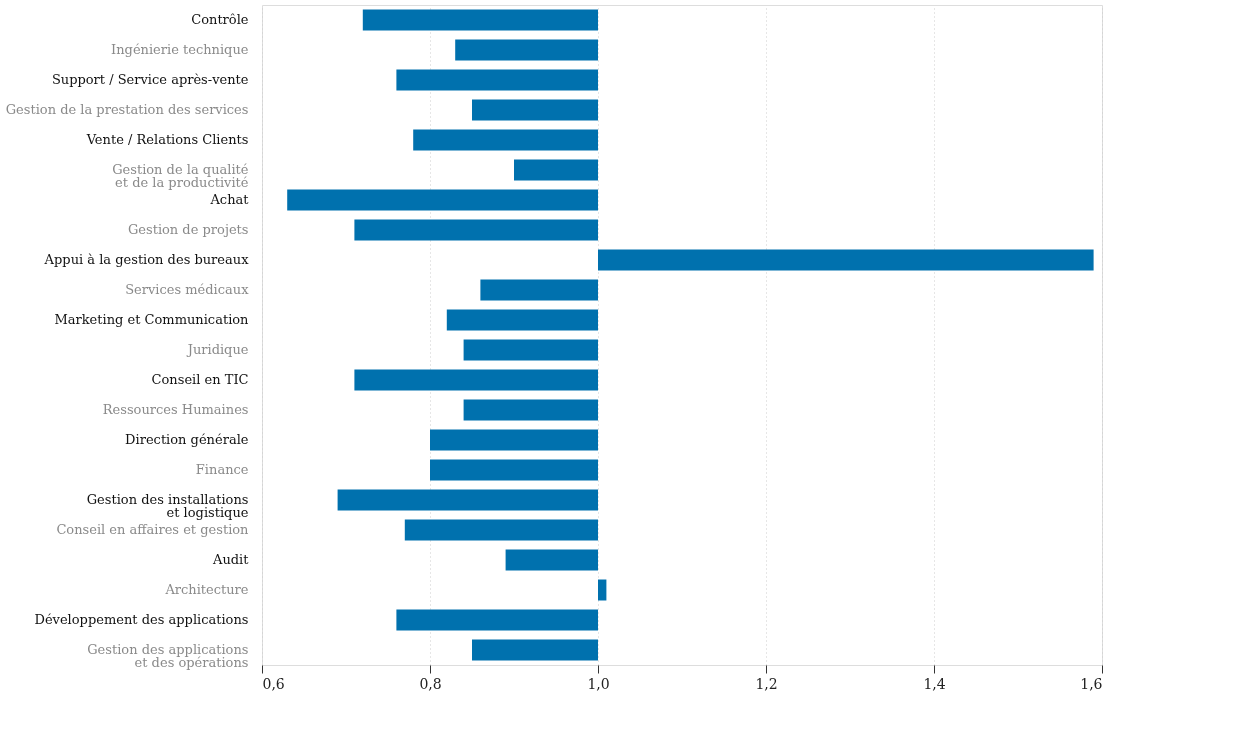 The image size is (1258, 733). Describe the element at coordinates (220, 19) in the screenshot. I see `y-tick-label: Contrôle` at that location.